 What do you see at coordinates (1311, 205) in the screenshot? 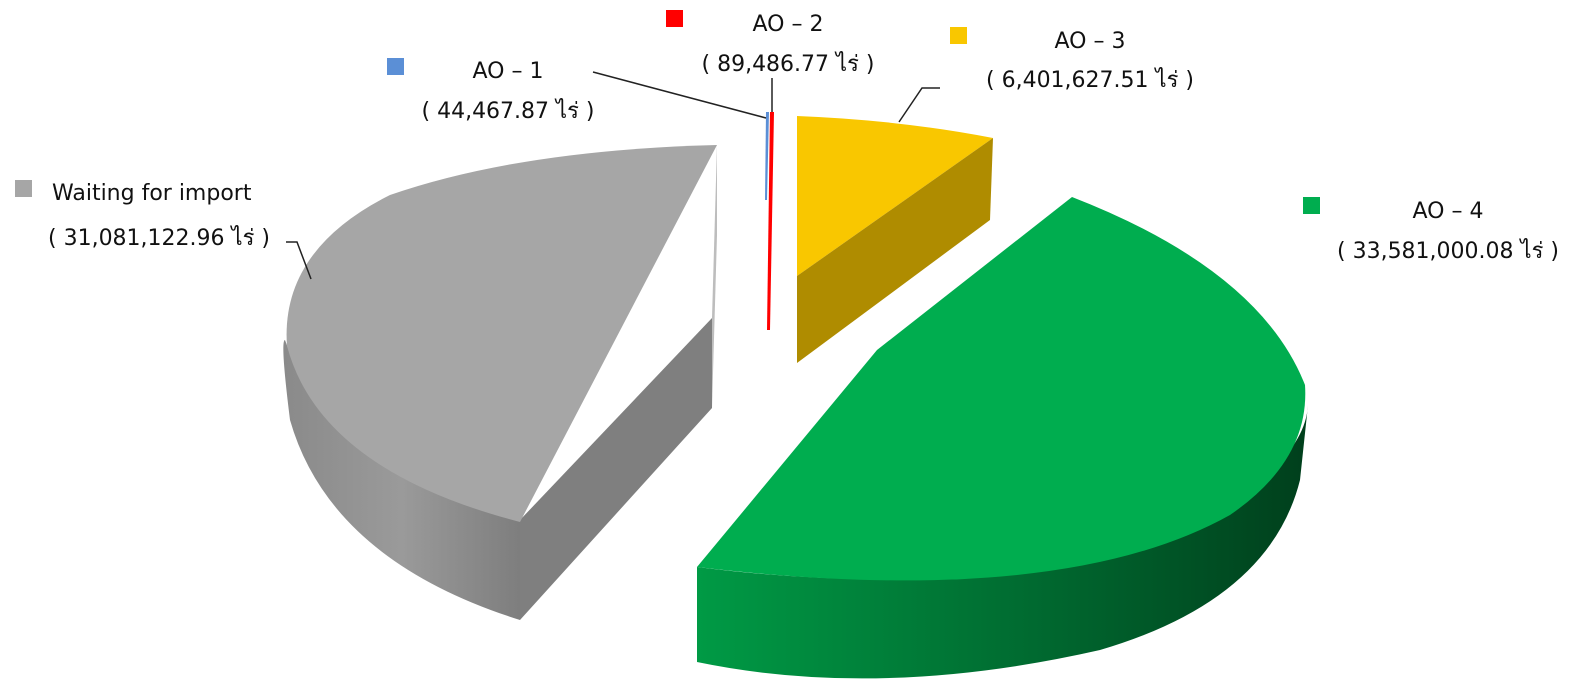
I see `legend-marker-ao4` at bounding box center [1311, 205].